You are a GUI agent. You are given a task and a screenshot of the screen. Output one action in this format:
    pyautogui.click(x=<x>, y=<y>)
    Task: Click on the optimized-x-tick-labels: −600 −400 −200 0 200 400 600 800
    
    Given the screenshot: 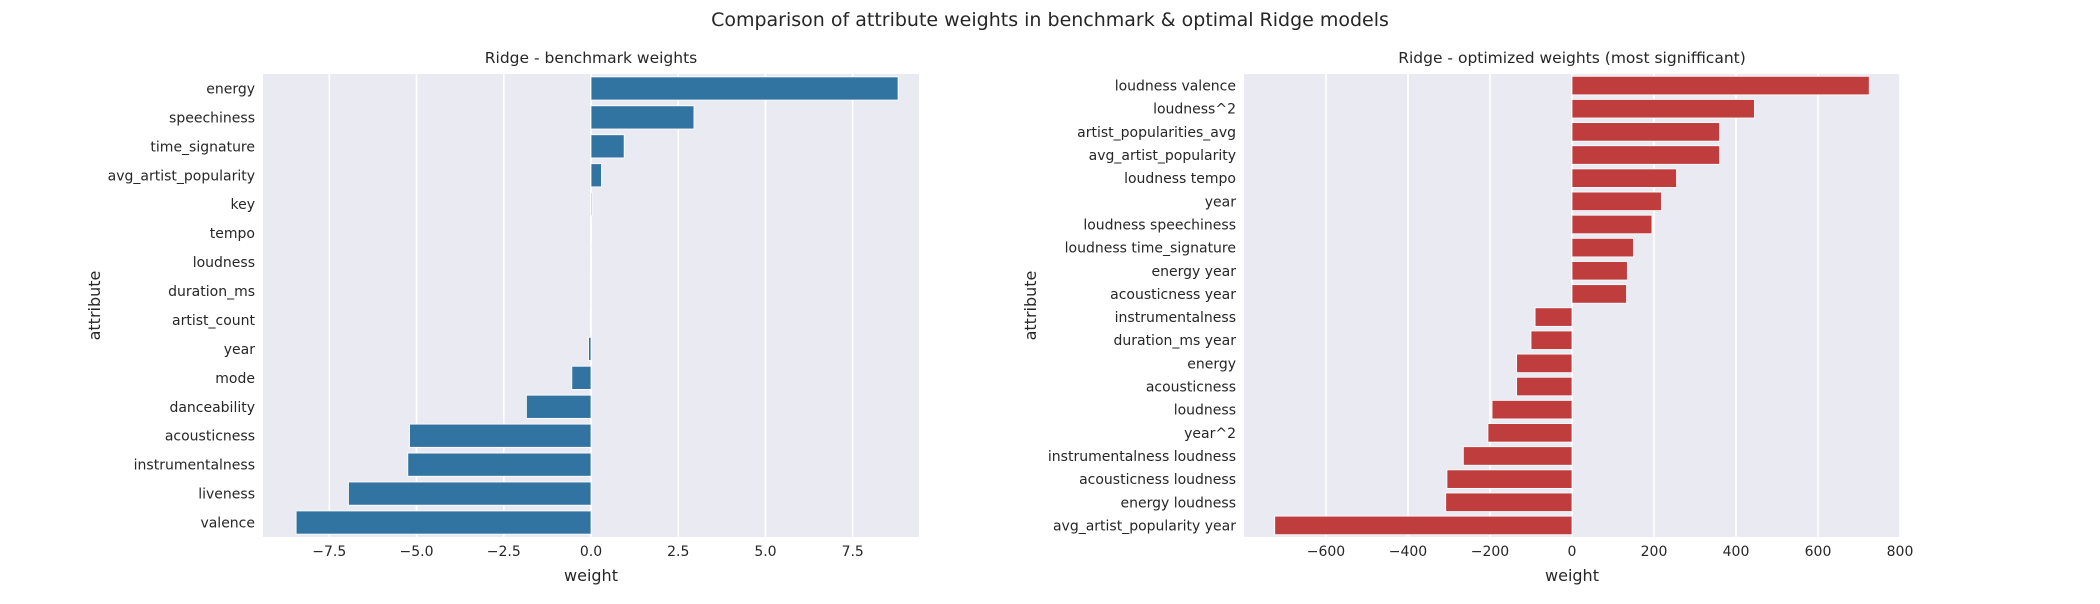 What is the action you would take?
    pyautogui.click(x=1610, y=552)
    